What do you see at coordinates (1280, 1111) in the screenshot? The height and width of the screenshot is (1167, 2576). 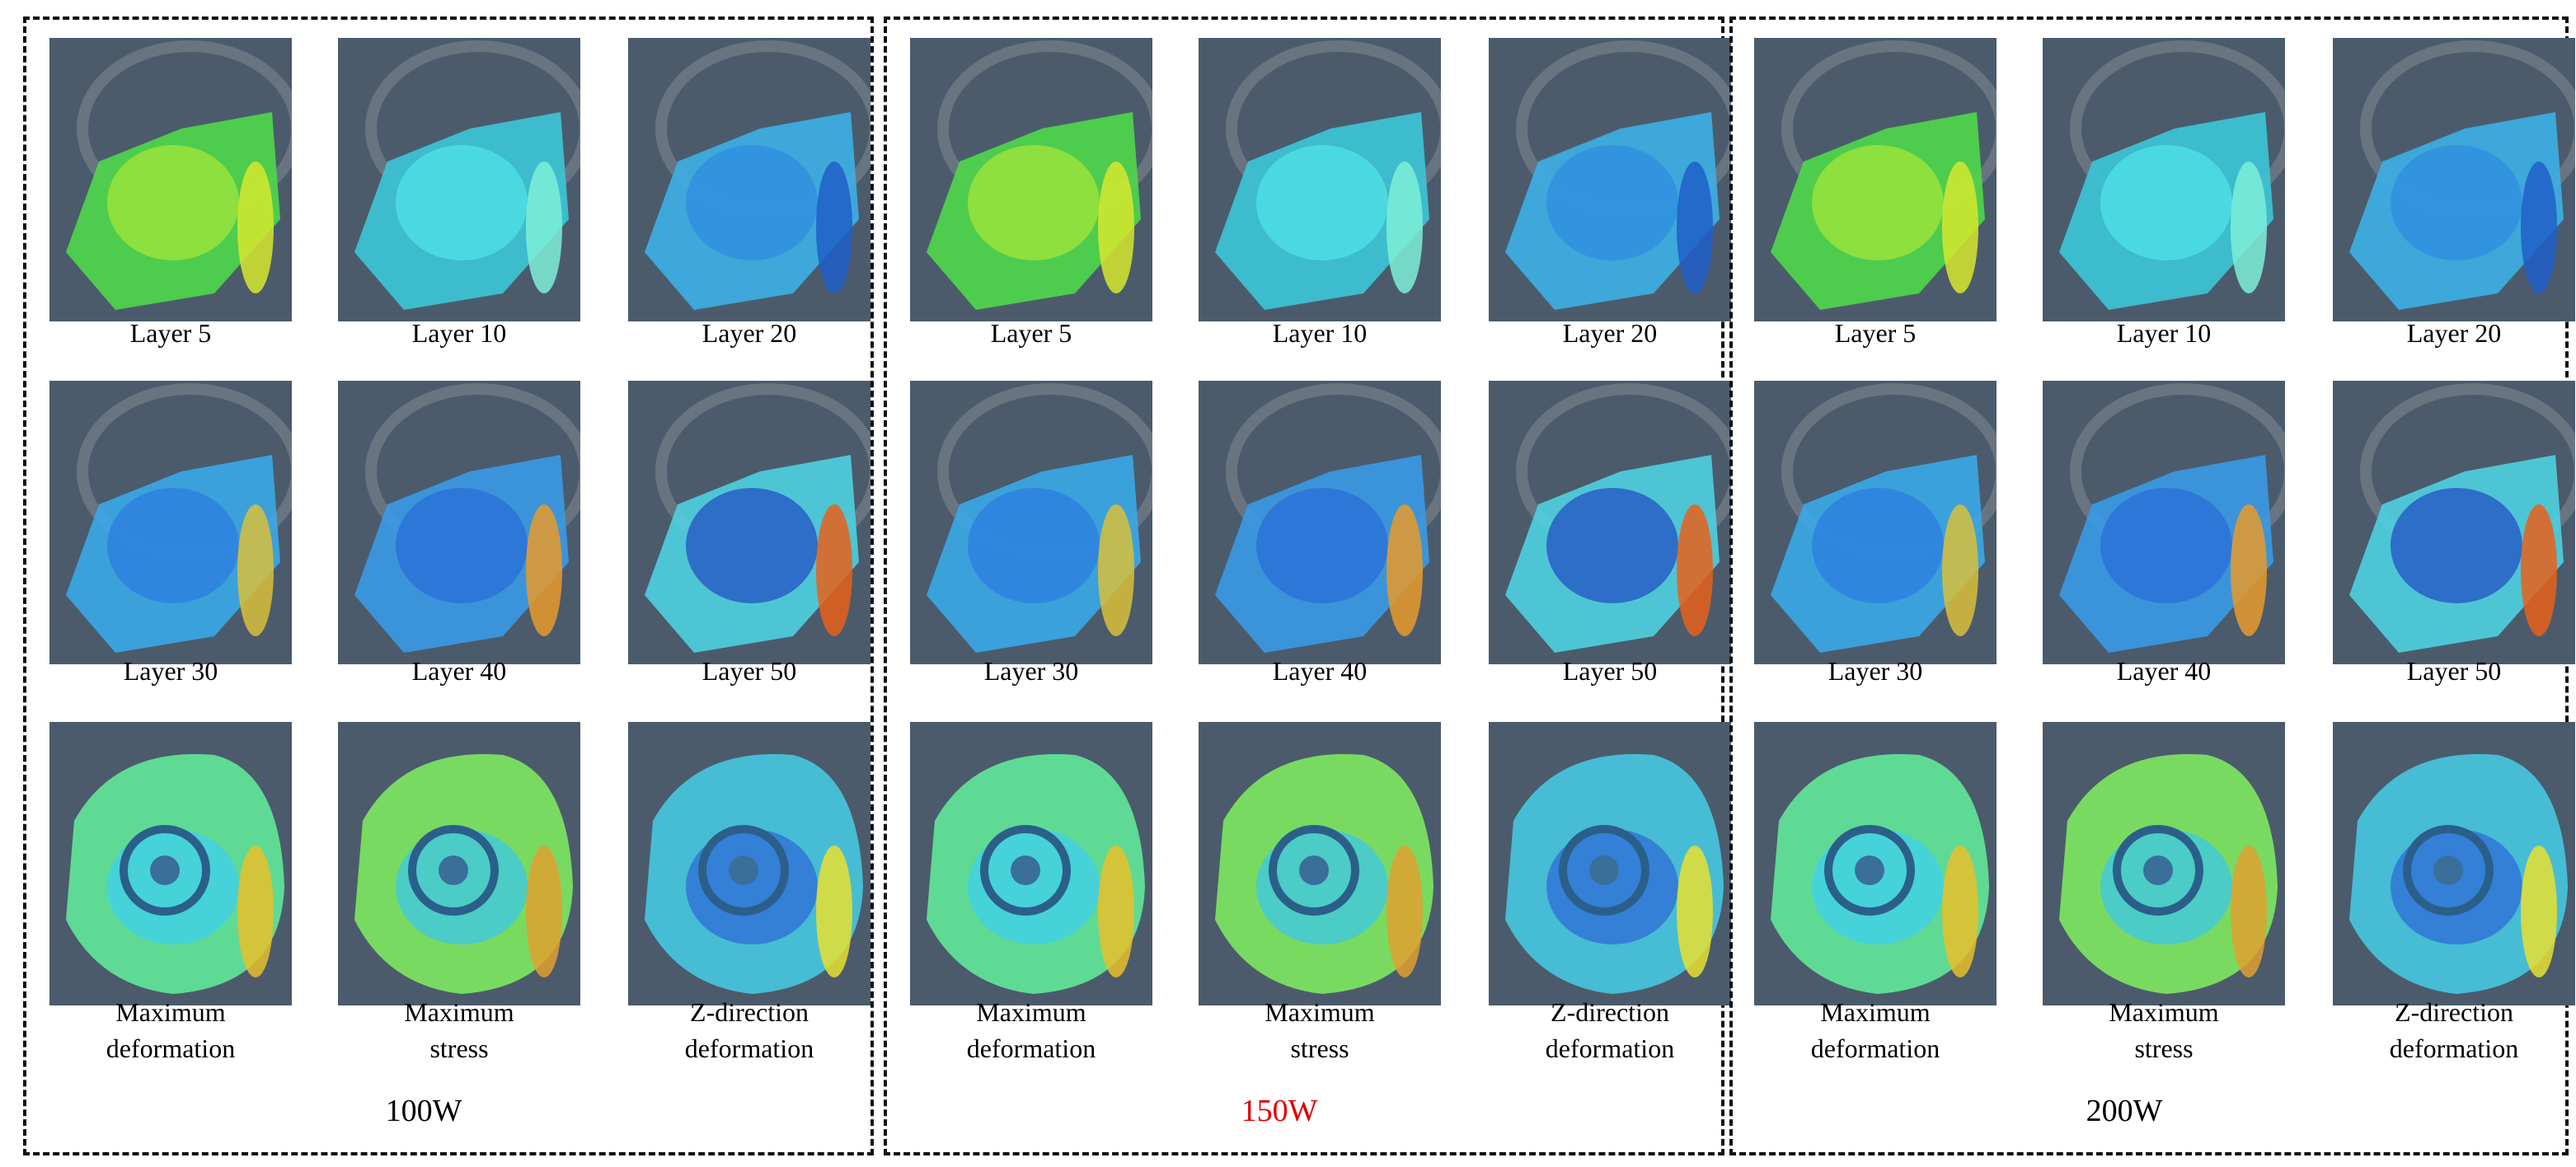 I see `power-label: 150W` at bounding box center [1280, 1111].